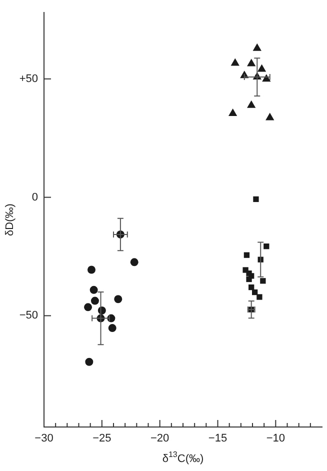 The image size is (327, 471). Describe the element at coordinates (28, 78) in the screenshot. I see `y-tick-label: +50` at that location.